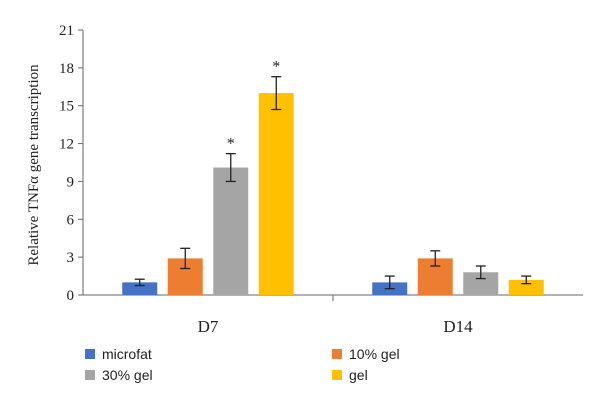 Image resolution: width=600 pixels, height=408 pixels. Describe the element at coordinates (127, 354) in the screenshot. I see `legend-label: microfat` at that location.